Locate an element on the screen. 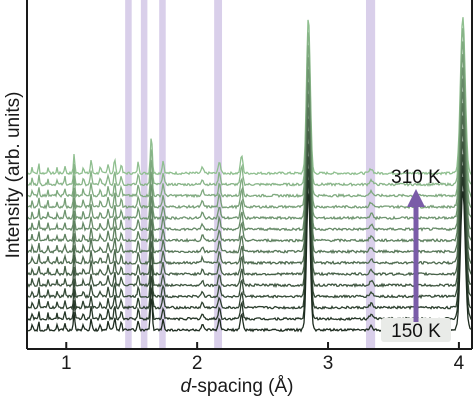  x-axis-label: d-spacing (Å) is located at coordinates (237, 386).